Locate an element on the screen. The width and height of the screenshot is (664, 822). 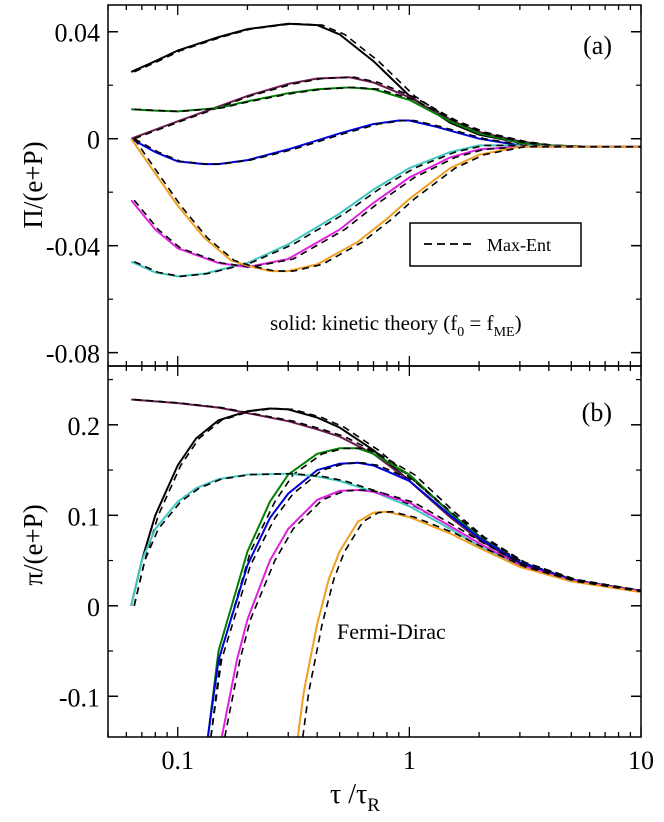
series-black-maxent-panel-a is located at coordinates (387, 85).